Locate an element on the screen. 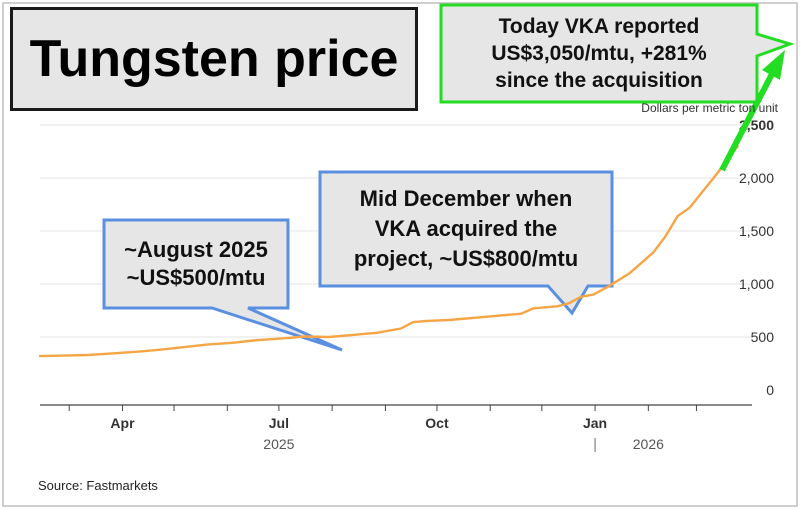 Image resolution: width=800 pixels, height=509 pixels. year-label: 2026 is located at coordinates (648, 444).